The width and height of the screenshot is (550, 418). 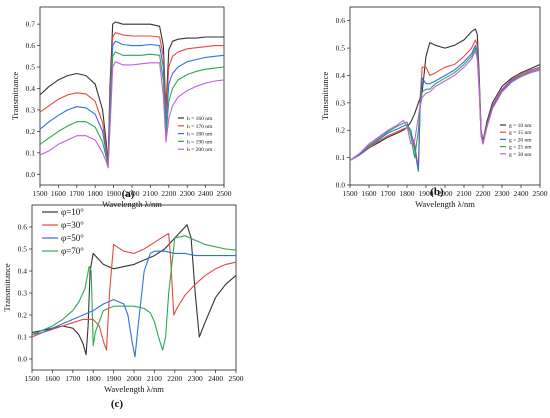 What do you see at coordinates (200, 127) in the screenshot?
I see `legend-label: h = 170 nm` at bounding box center [200, 127].